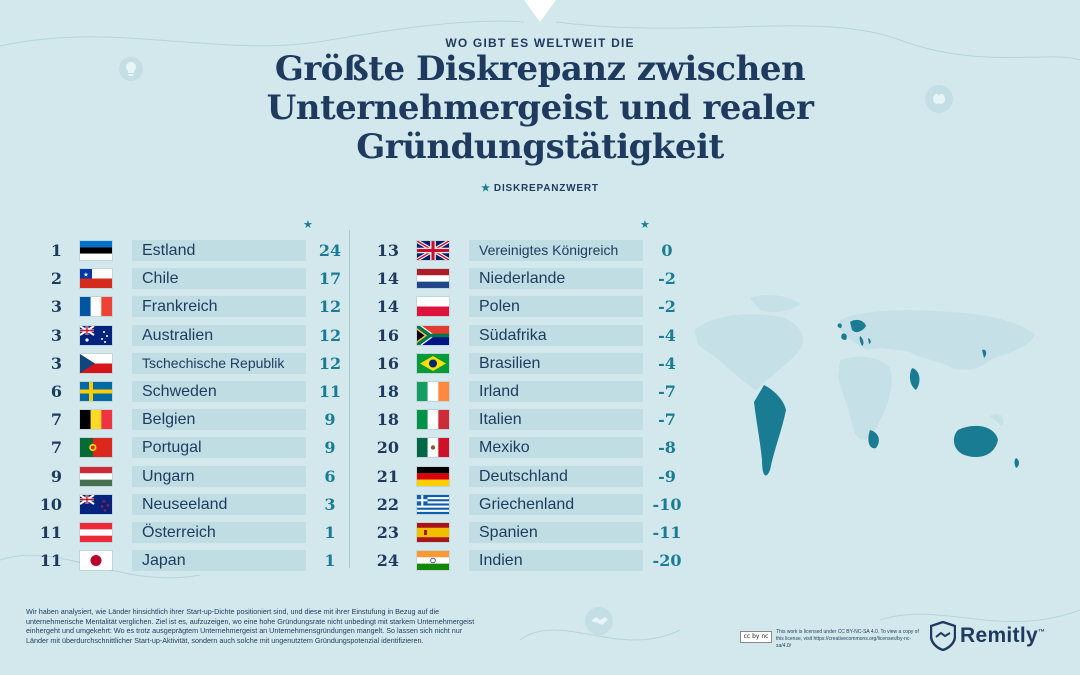  I want to click on uk-flag-icon, so click(433, 250).